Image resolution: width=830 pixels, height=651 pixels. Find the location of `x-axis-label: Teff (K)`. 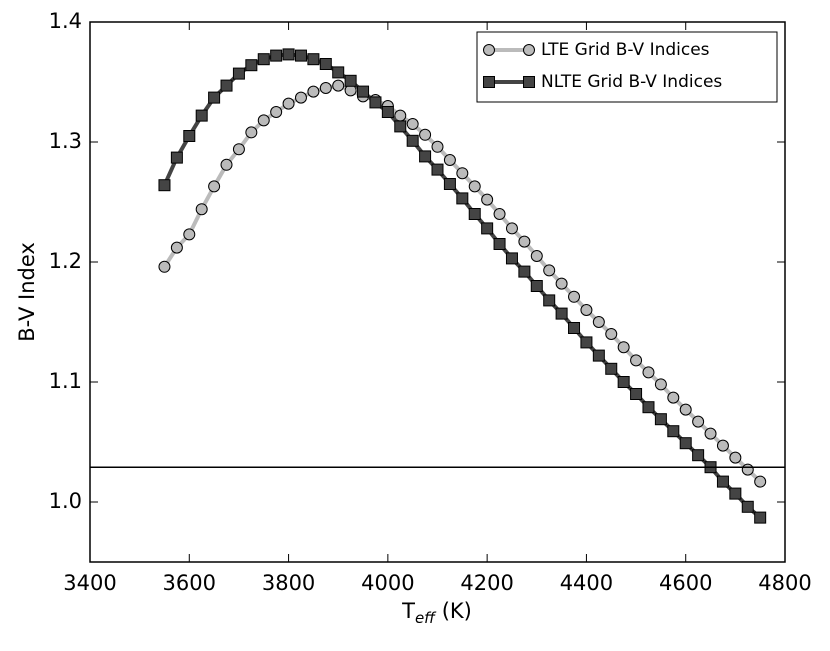

x-axis-label: Teff (K) is located at coordinates (436, 613).